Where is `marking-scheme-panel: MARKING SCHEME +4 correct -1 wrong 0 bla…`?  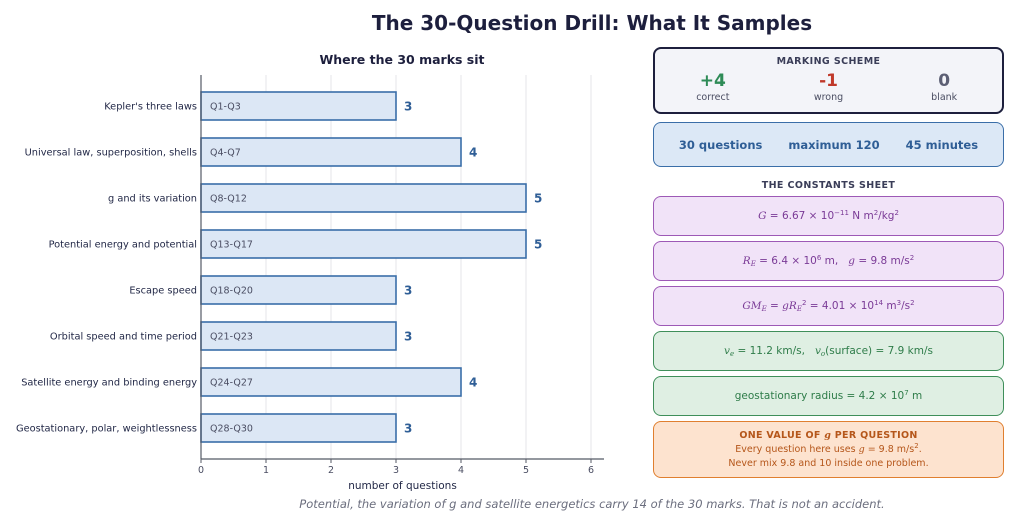 marking-scheme-panel: MARKING SCHEME +4 correct -1 wrong 0 bla… is located at coordinates (828, 80).